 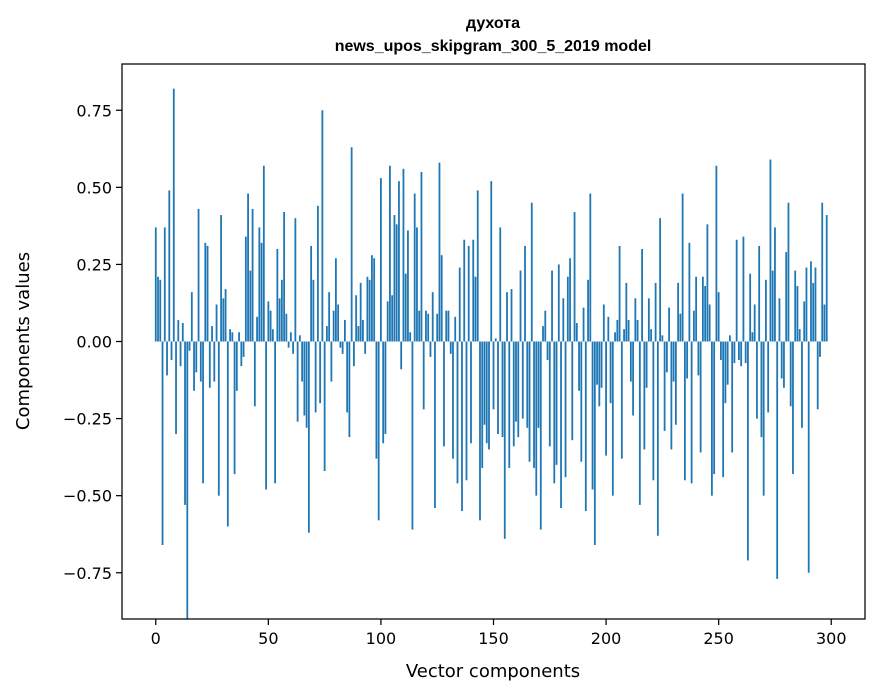 I want to click on chart-title: духота, so click(x=493, y=23).